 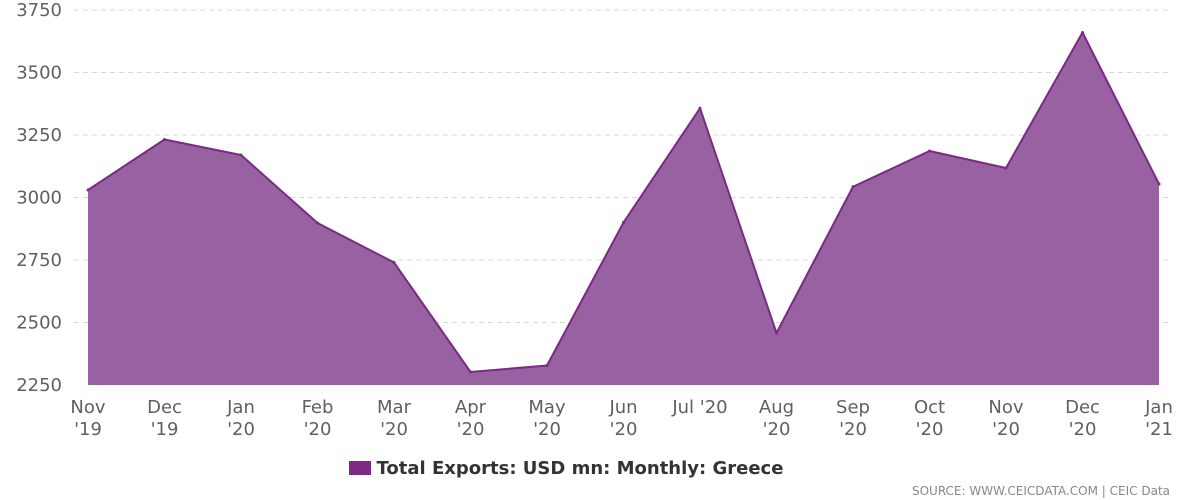 I want to click on y-tick-label: 3000, so click(x=39, y=198).